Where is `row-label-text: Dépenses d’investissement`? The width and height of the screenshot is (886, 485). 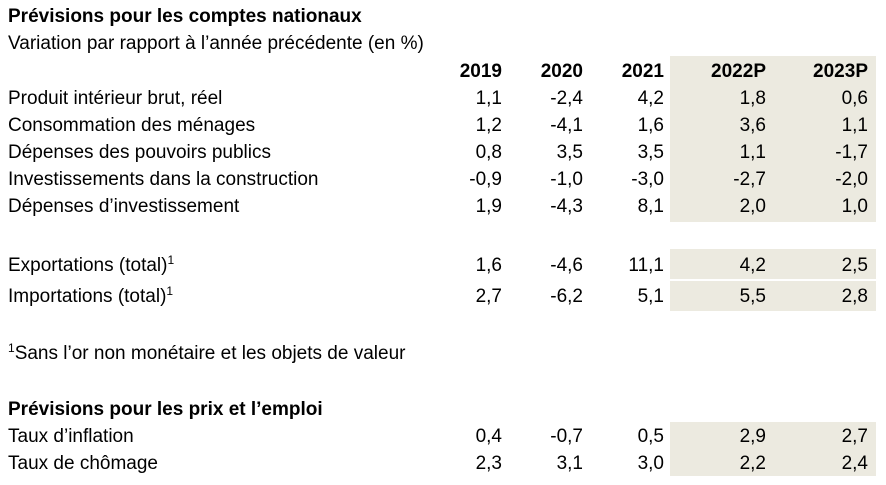
row-label-text: Dépenses d’investissement is located at coordinates (124, 206).